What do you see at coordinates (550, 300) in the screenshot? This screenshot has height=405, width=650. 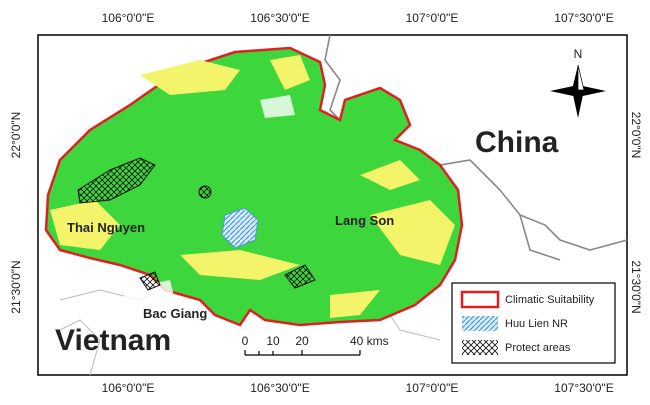 I see `legend-label: Climatic Suitability` at bounding box center [550, 300].